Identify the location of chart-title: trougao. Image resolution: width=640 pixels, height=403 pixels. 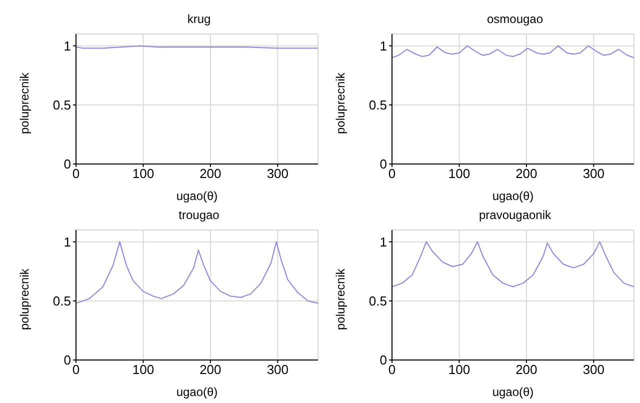
(199, 215).